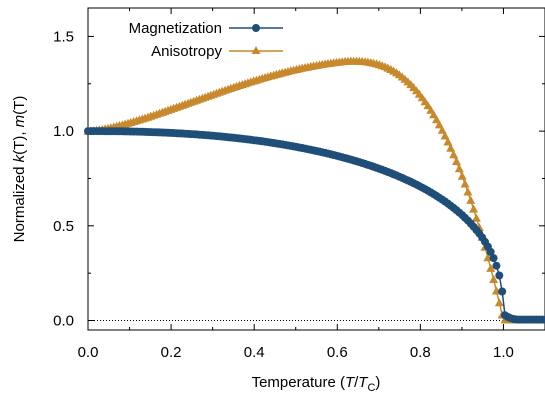 The width and height of the screenshot is (545, 394). I want to click on x-tick-label: 0.8, so click(420, 352).